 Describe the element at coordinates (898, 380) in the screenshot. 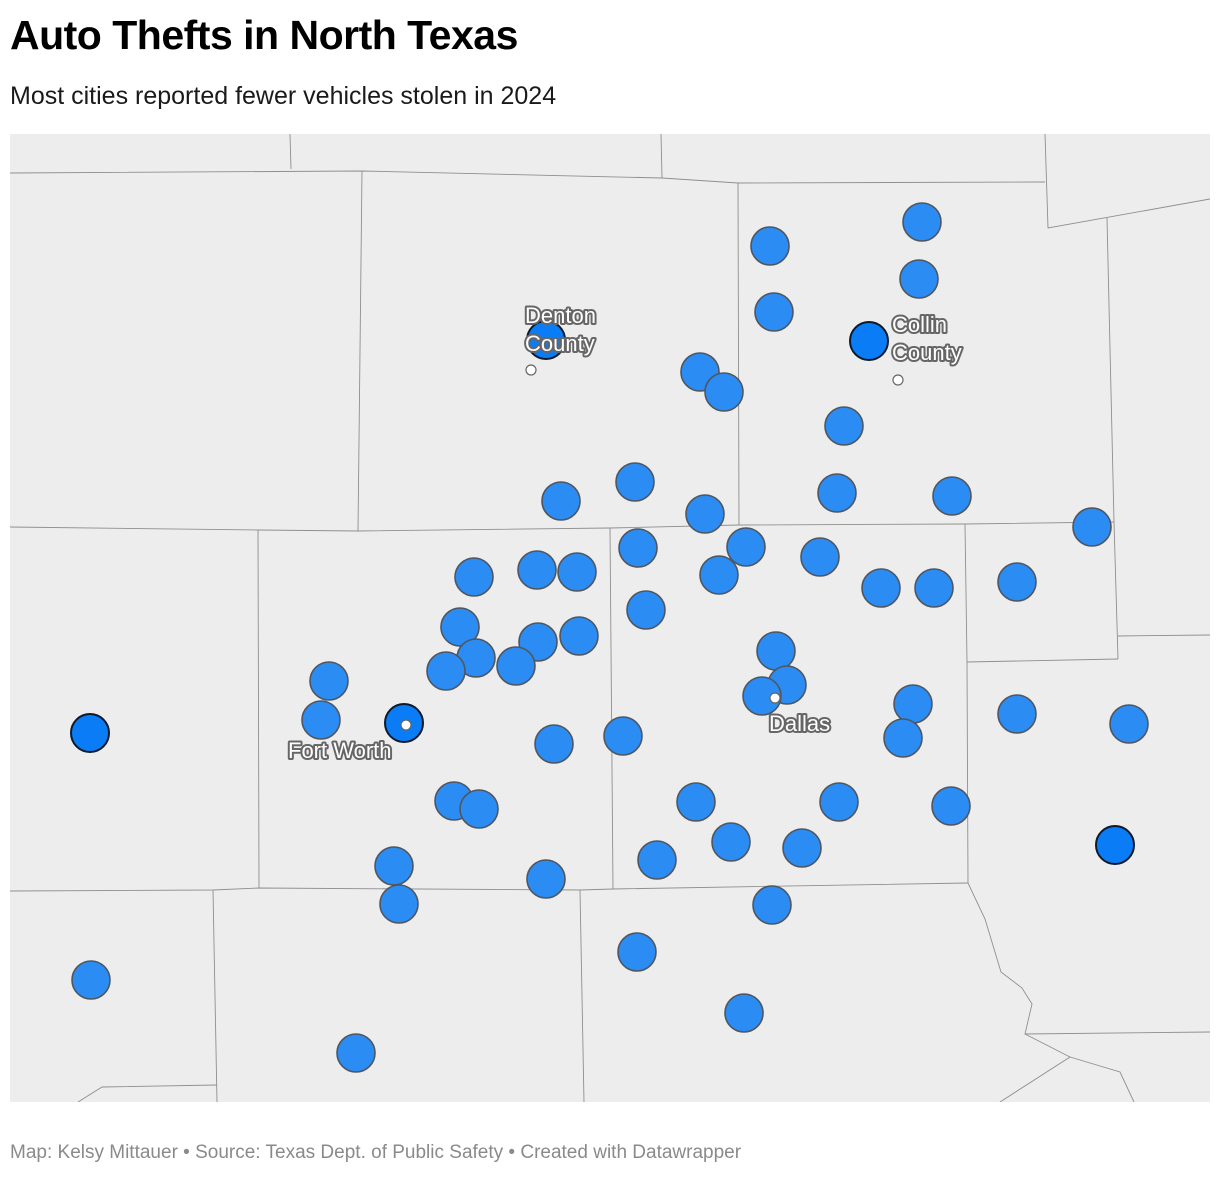

I see `collin-location-dot` at that location.